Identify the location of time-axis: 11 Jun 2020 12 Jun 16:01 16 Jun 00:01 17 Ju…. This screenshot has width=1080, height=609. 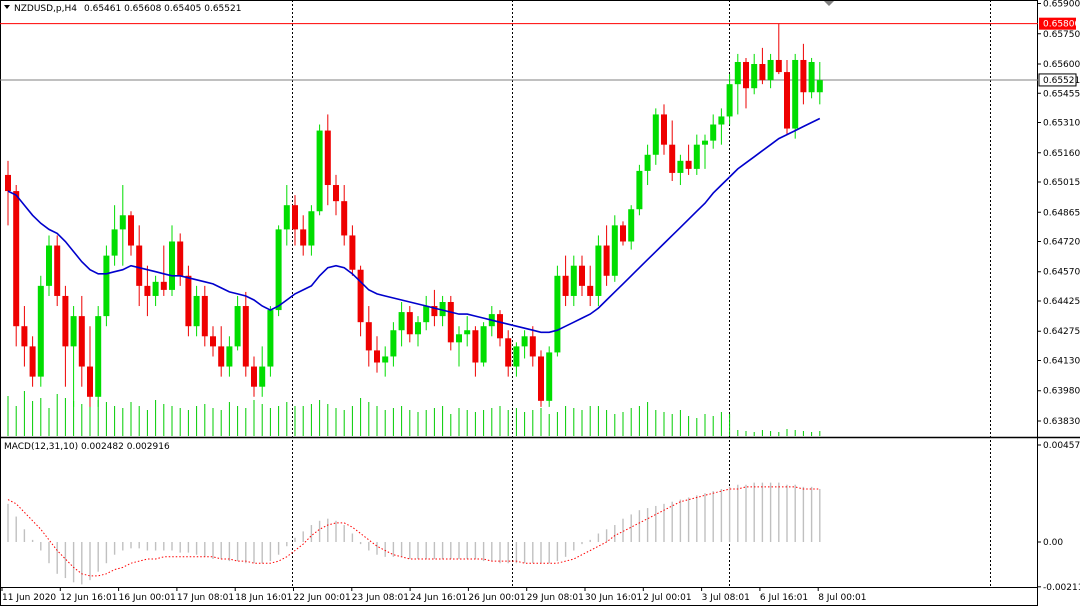
(433, 595).